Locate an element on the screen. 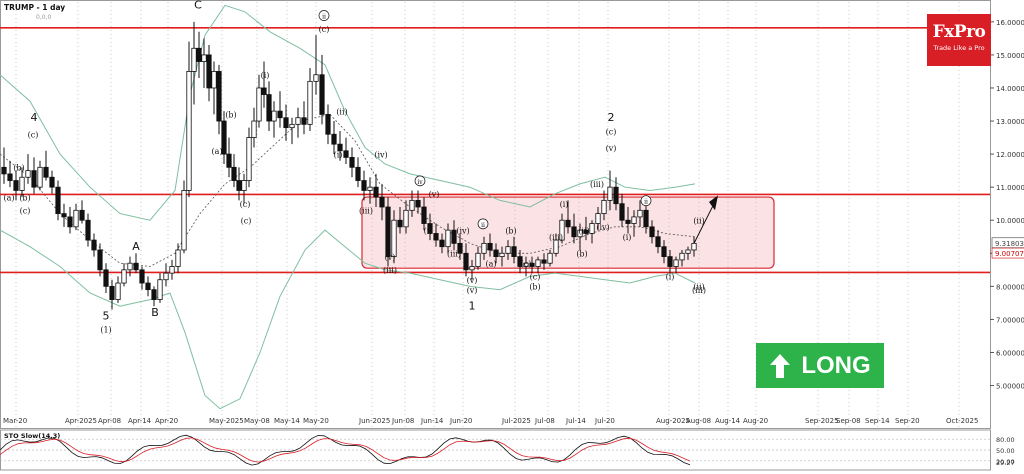 The height and width of the screenshot is (474, 1024). x-tick-label: Sep-20 is located at coordinates (907, 421).